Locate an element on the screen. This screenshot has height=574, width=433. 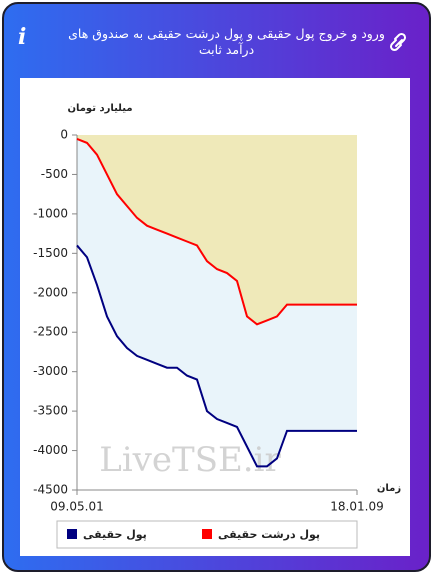
watermark: LiveTSE.ir is located at coordinates (190, 460).